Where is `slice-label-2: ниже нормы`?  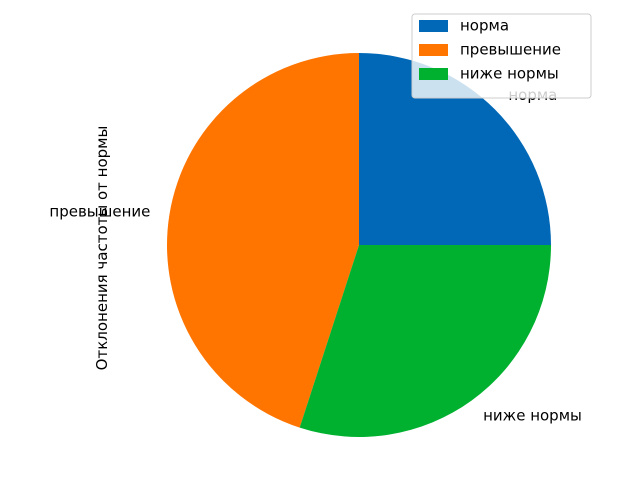
slice-label-2: ниже нормы is located at coordinates (532, 415).